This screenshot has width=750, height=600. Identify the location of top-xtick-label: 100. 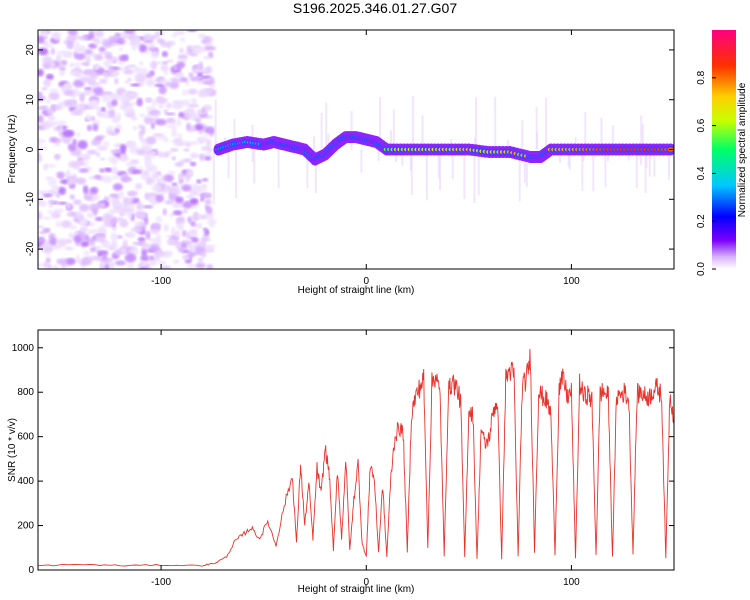
(571, 281).